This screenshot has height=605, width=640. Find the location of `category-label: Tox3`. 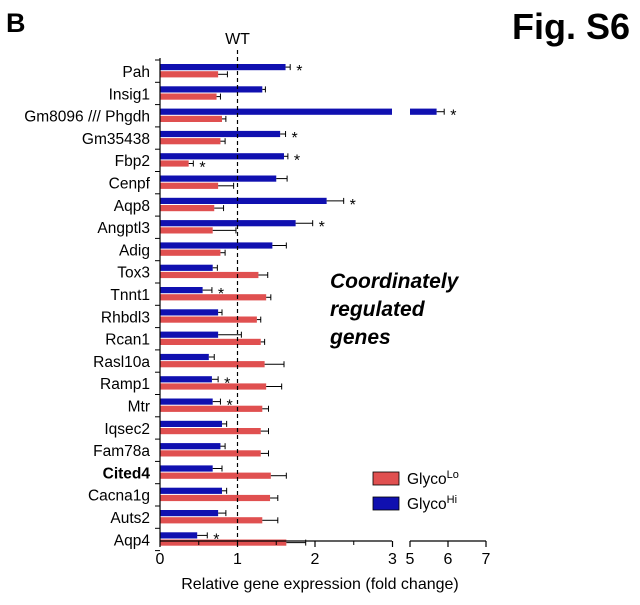

category-label: Tox3 is located at coordinates (133, 273).